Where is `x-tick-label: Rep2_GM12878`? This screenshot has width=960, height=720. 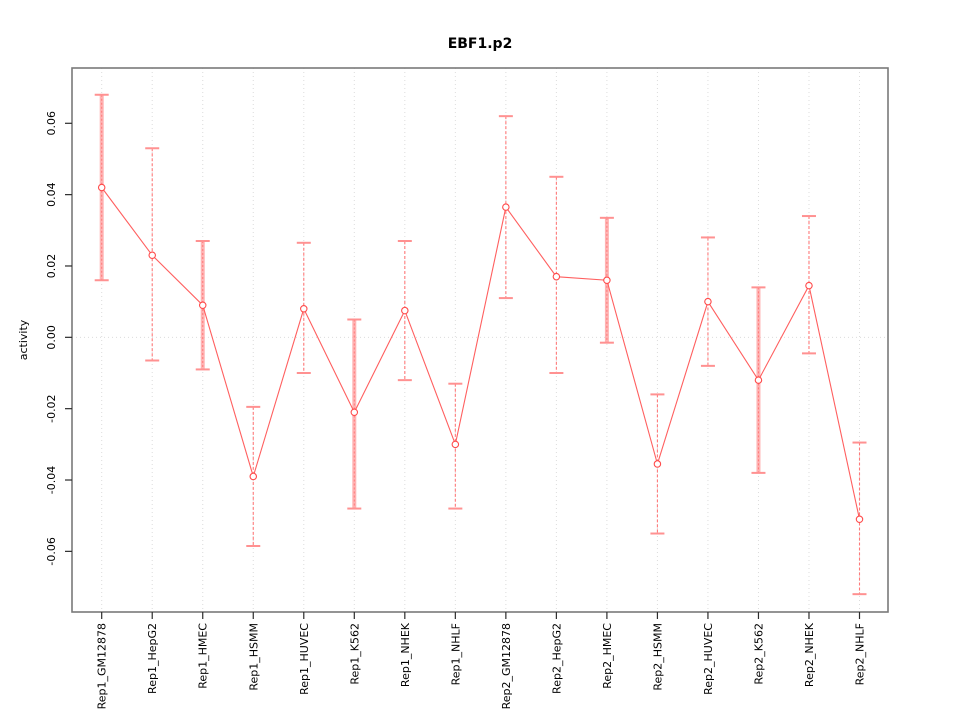 x-tick-label: Rep2_GM12878 is located at coordinates (506, 666).